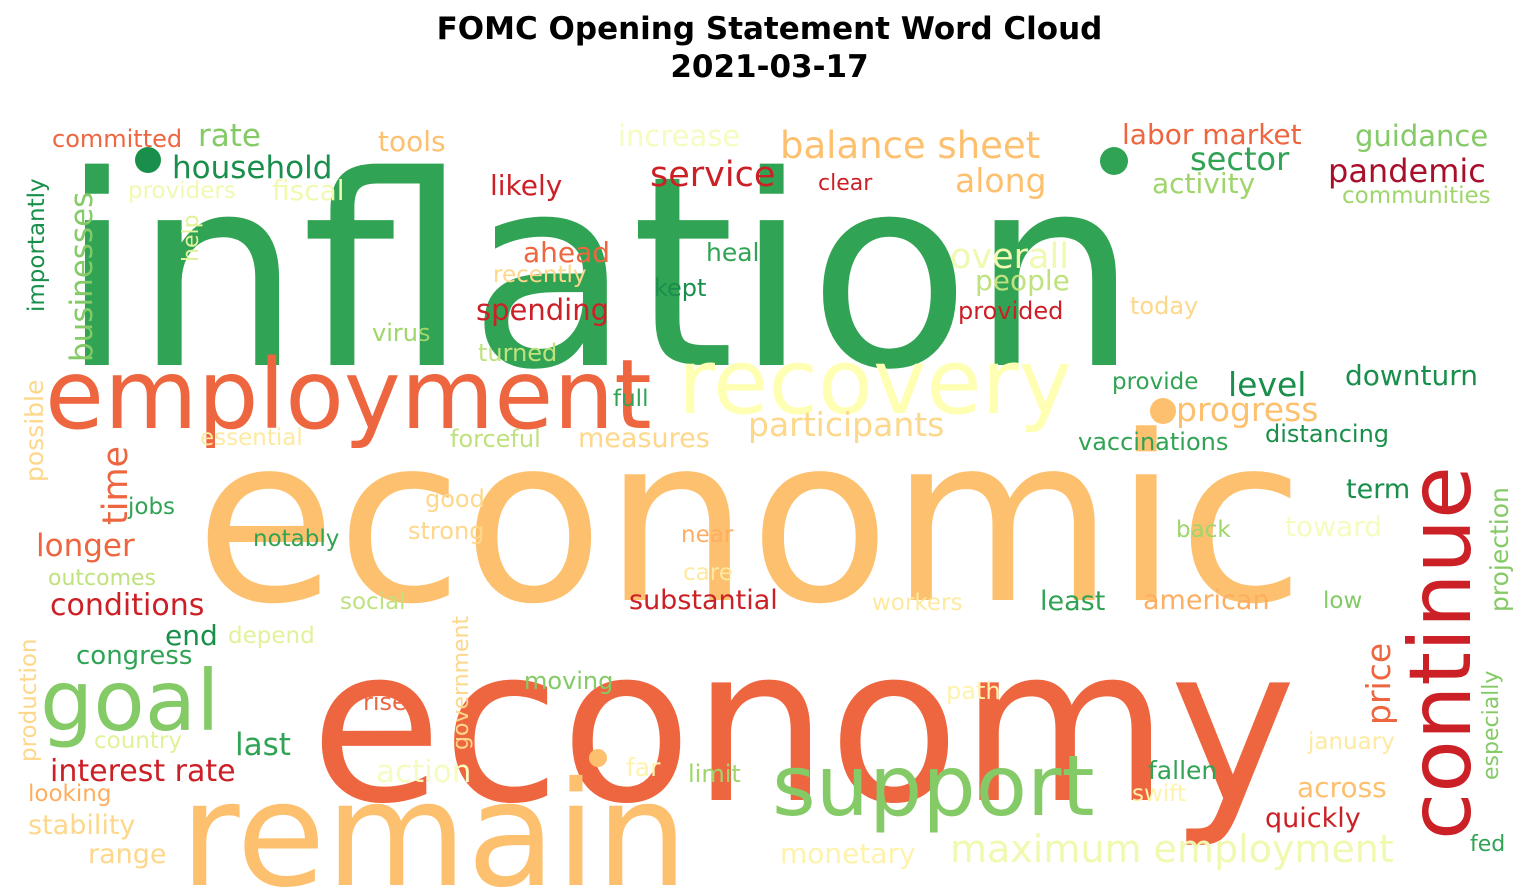 Image resolution: width=1539 pixels, height=890 pixels. What do you see at coordinates (34, 431) in the screenshot?
I see `word-possible: possible` at bounding box center [34, 431].